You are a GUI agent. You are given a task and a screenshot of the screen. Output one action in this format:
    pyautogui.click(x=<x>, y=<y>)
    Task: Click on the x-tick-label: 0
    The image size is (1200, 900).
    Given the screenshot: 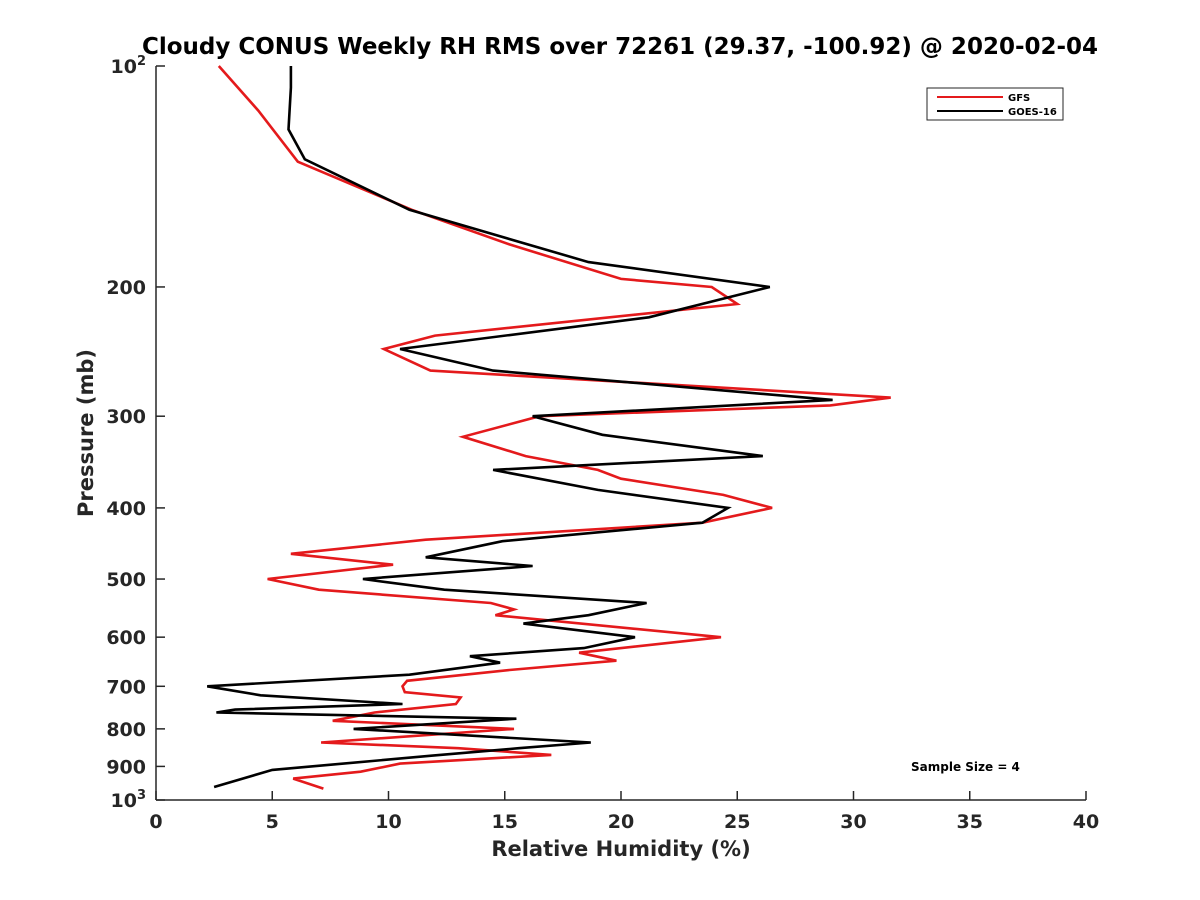 What is the action you would take?
    pyautogui.click(x=155, y=822)
    